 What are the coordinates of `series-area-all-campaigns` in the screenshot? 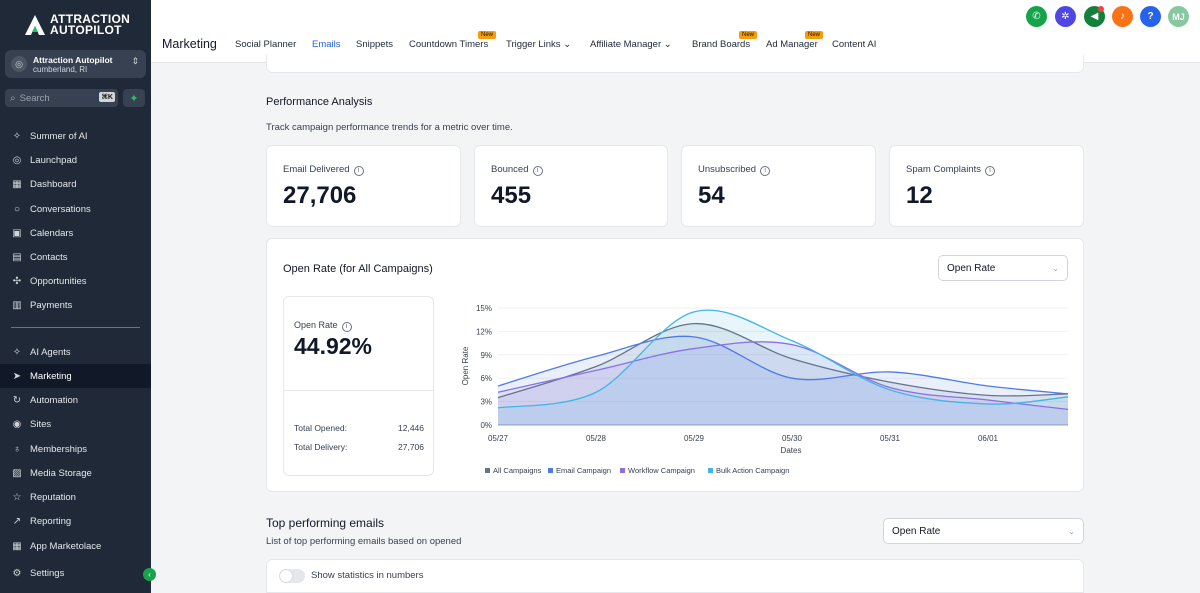 It's located at (783, 374).